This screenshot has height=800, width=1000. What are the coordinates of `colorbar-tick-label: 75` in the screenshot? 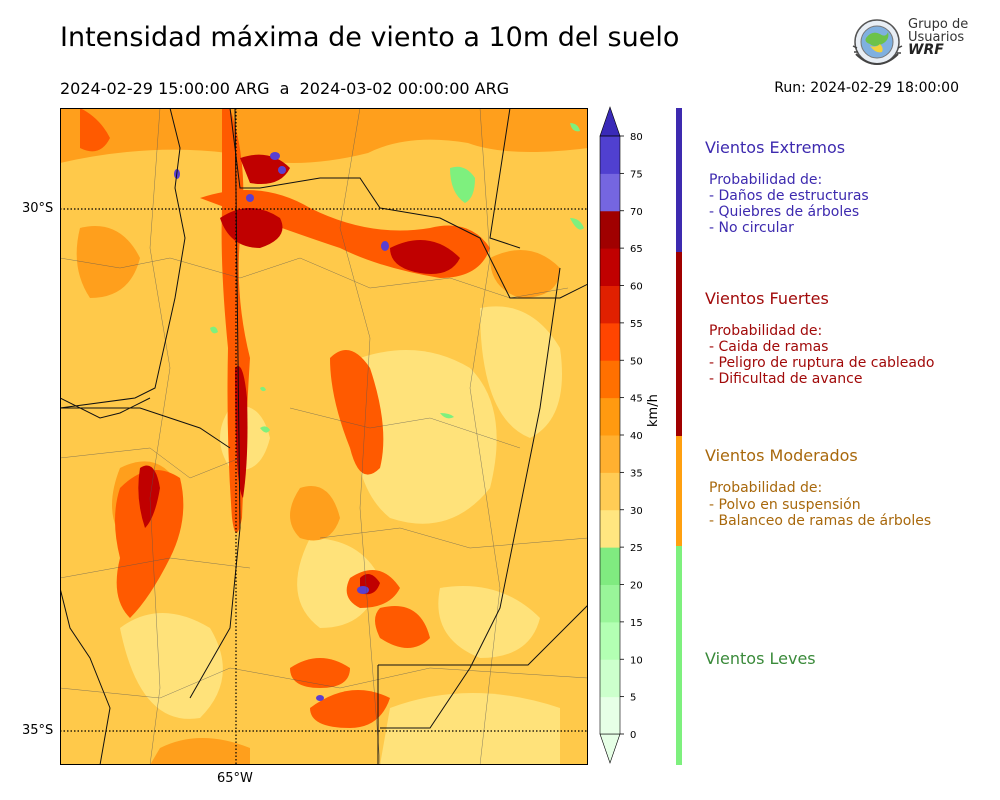 It's located at (636, 174).